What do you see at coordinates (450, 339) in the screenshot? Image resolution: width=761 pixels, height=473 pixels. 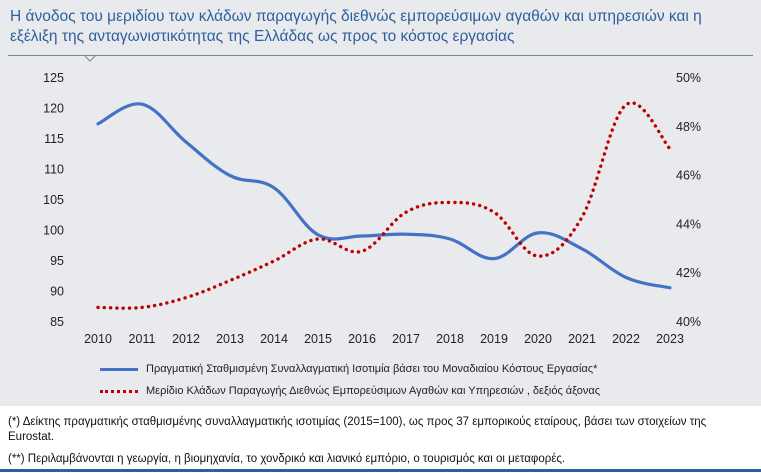 I see `x-tick-label: 2018` at bounding box center [450, 339].